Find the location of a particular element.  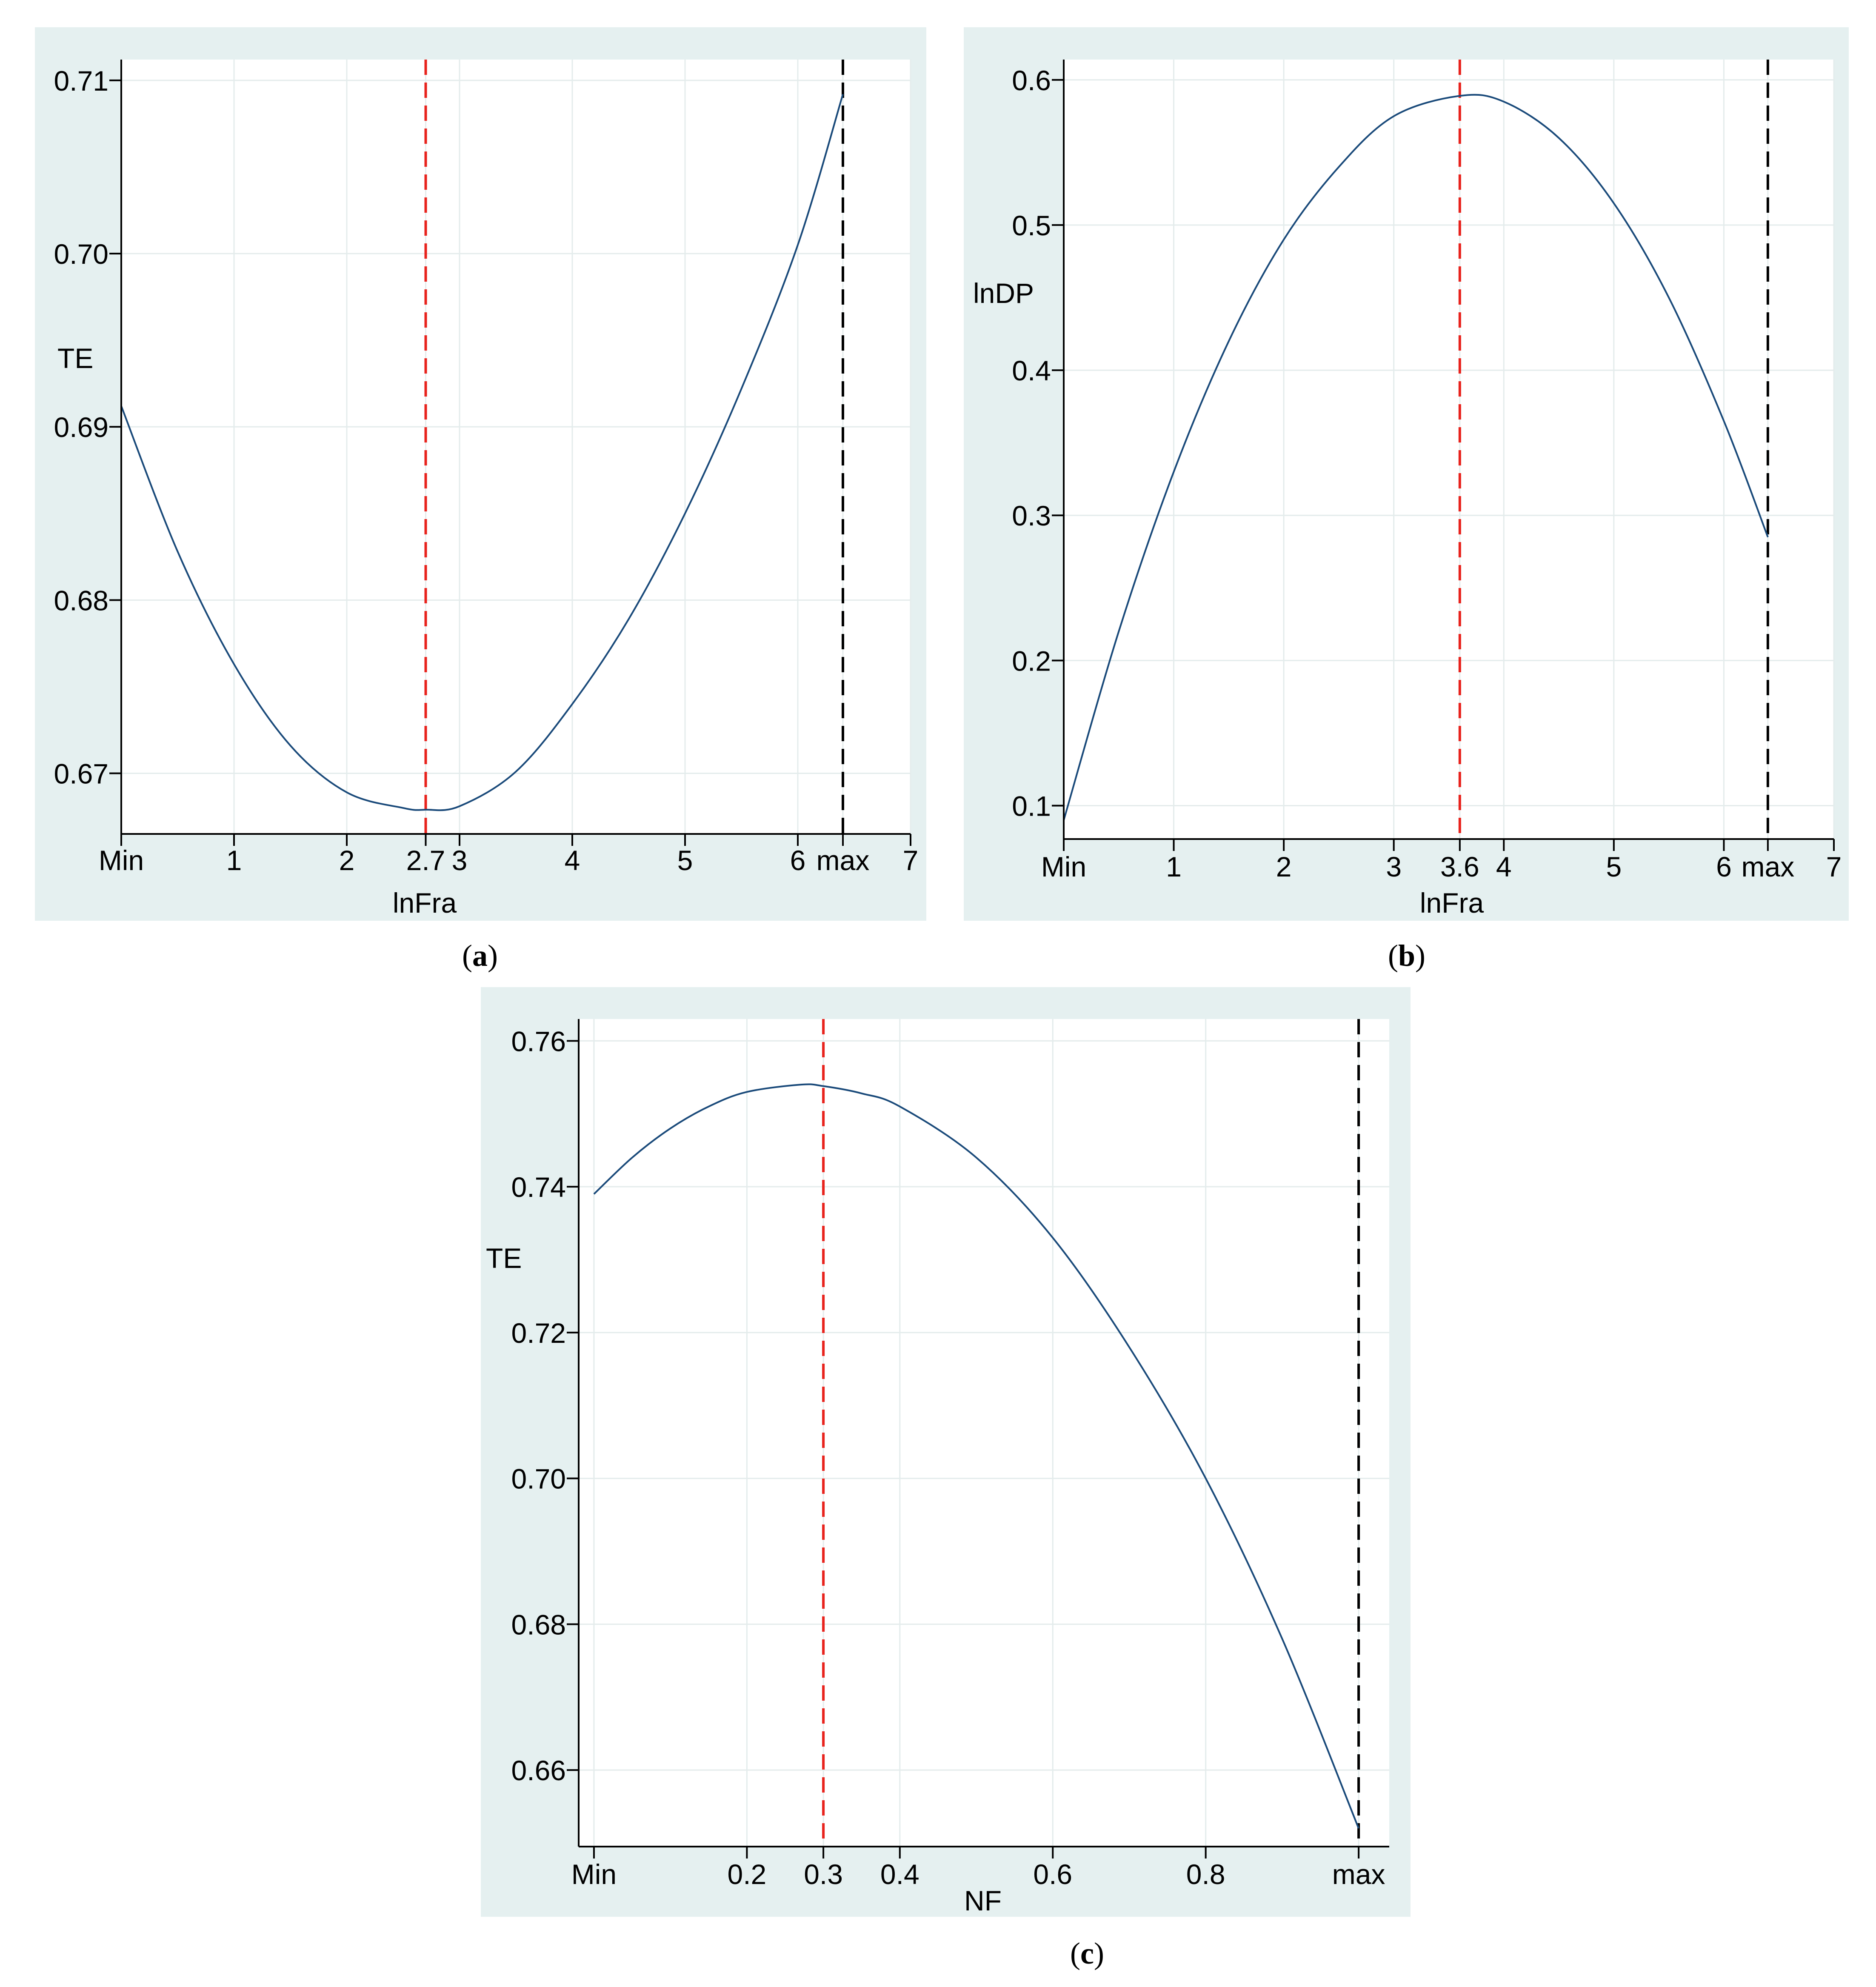

panel-a-y-axis-label: TE is located at coordinates (75, 358).